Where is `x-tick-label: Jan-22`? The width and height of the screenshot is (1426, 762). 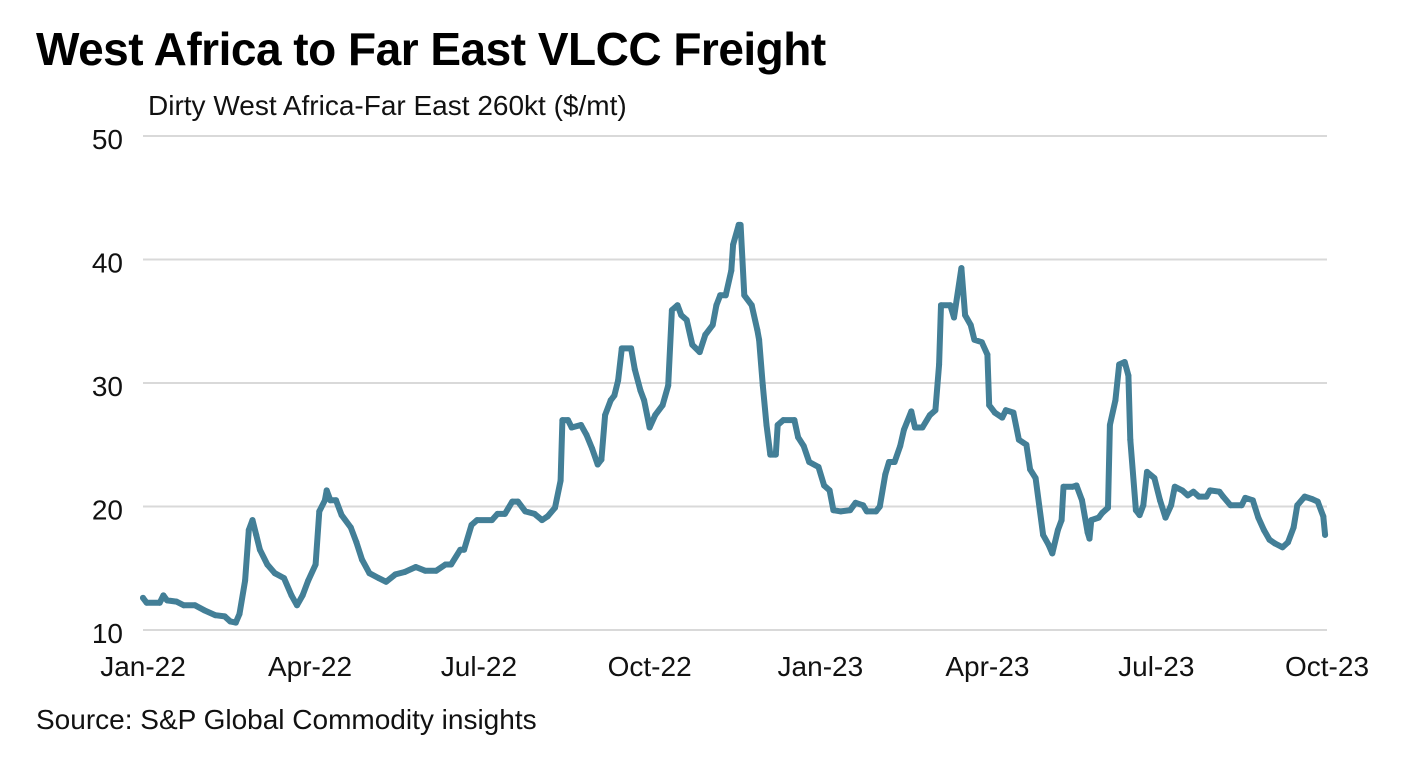
x-tick-label: Jan-22 is located at coordinates (143, 666).